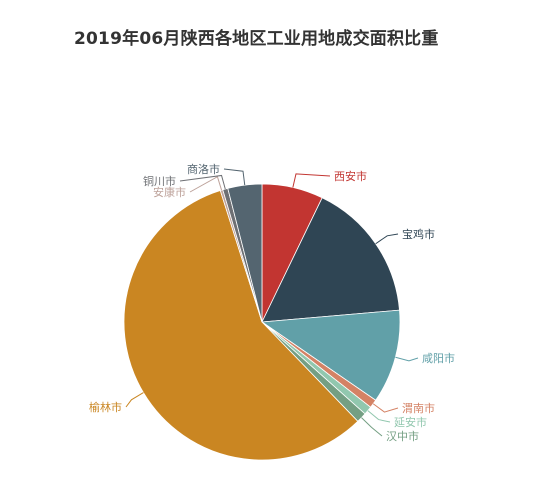  Describe the element at coordinates (105, 407) in the screenshot. I see `slice-label-7: 榆林市` at that location.